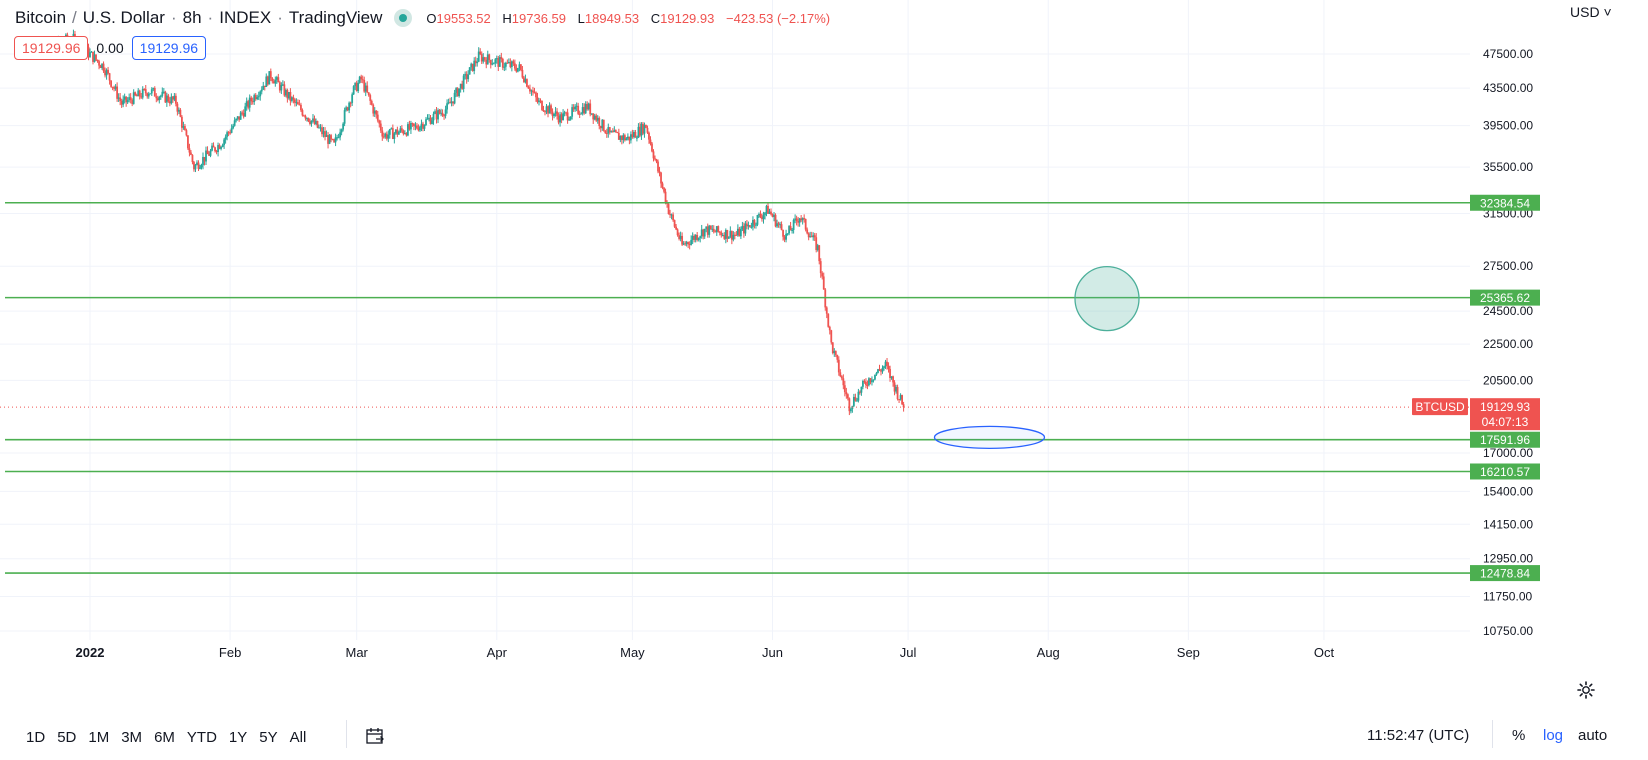 This screenshot has height=760, width=1648. Describe the element at coordinates (1418, 735) in the screenshot. I see `utc-clock: 11:52:47 (UTC)` at that location.